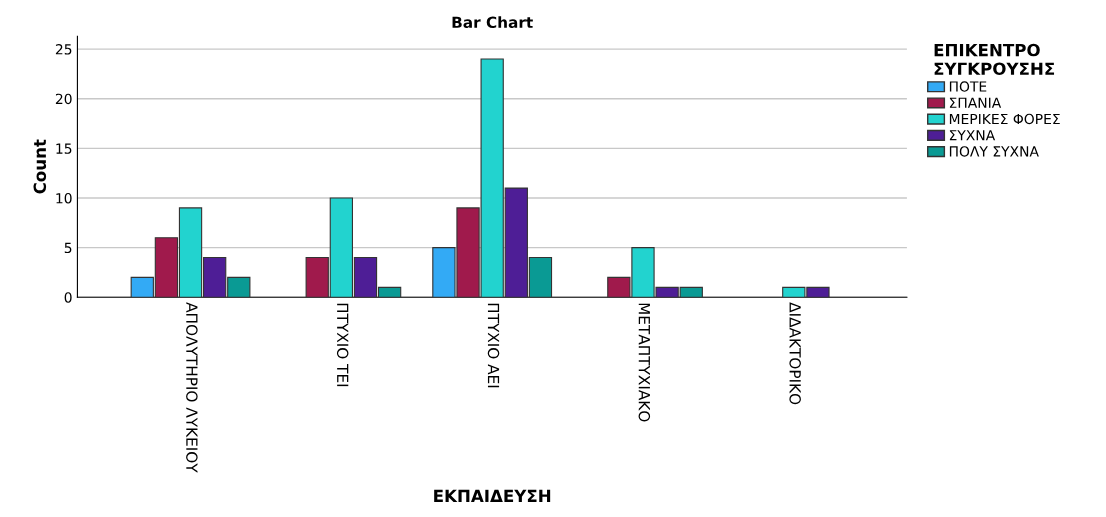 This screenshot has width=1106, height=517. What do you see at coordinates (68, 248) in the screenshot?
I see `y-tick-label: 5` at bounding box center [68, 248].